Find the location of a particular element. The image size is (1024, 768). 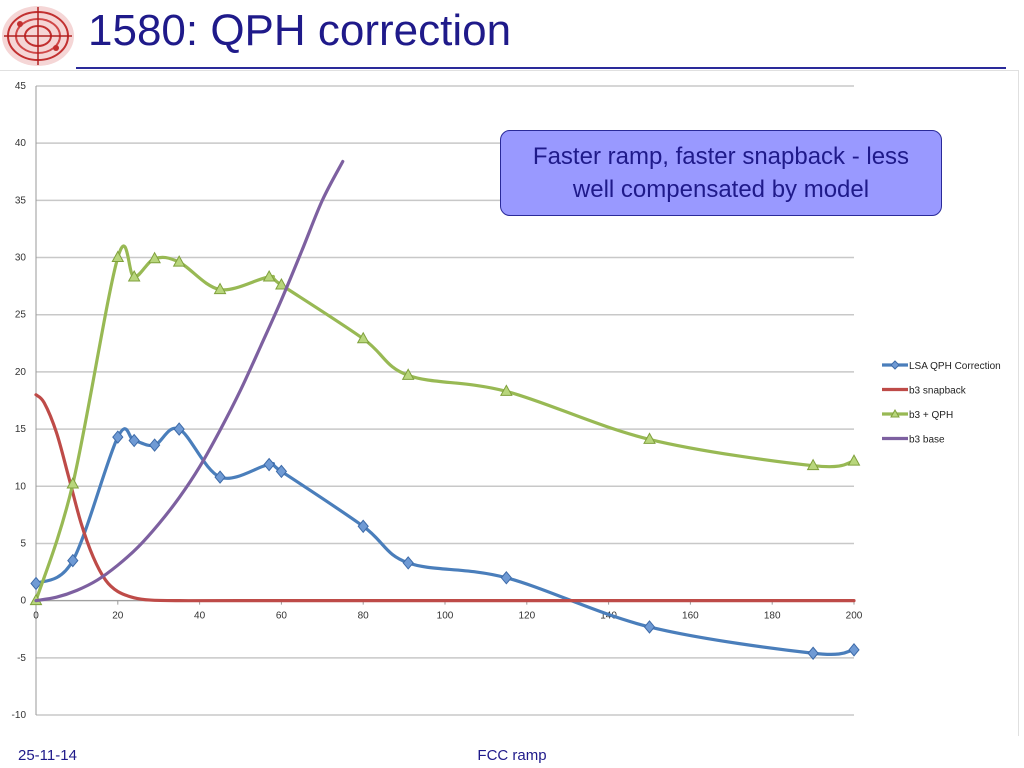

x-tick-label: 60 is located at coordinates (282, 616).